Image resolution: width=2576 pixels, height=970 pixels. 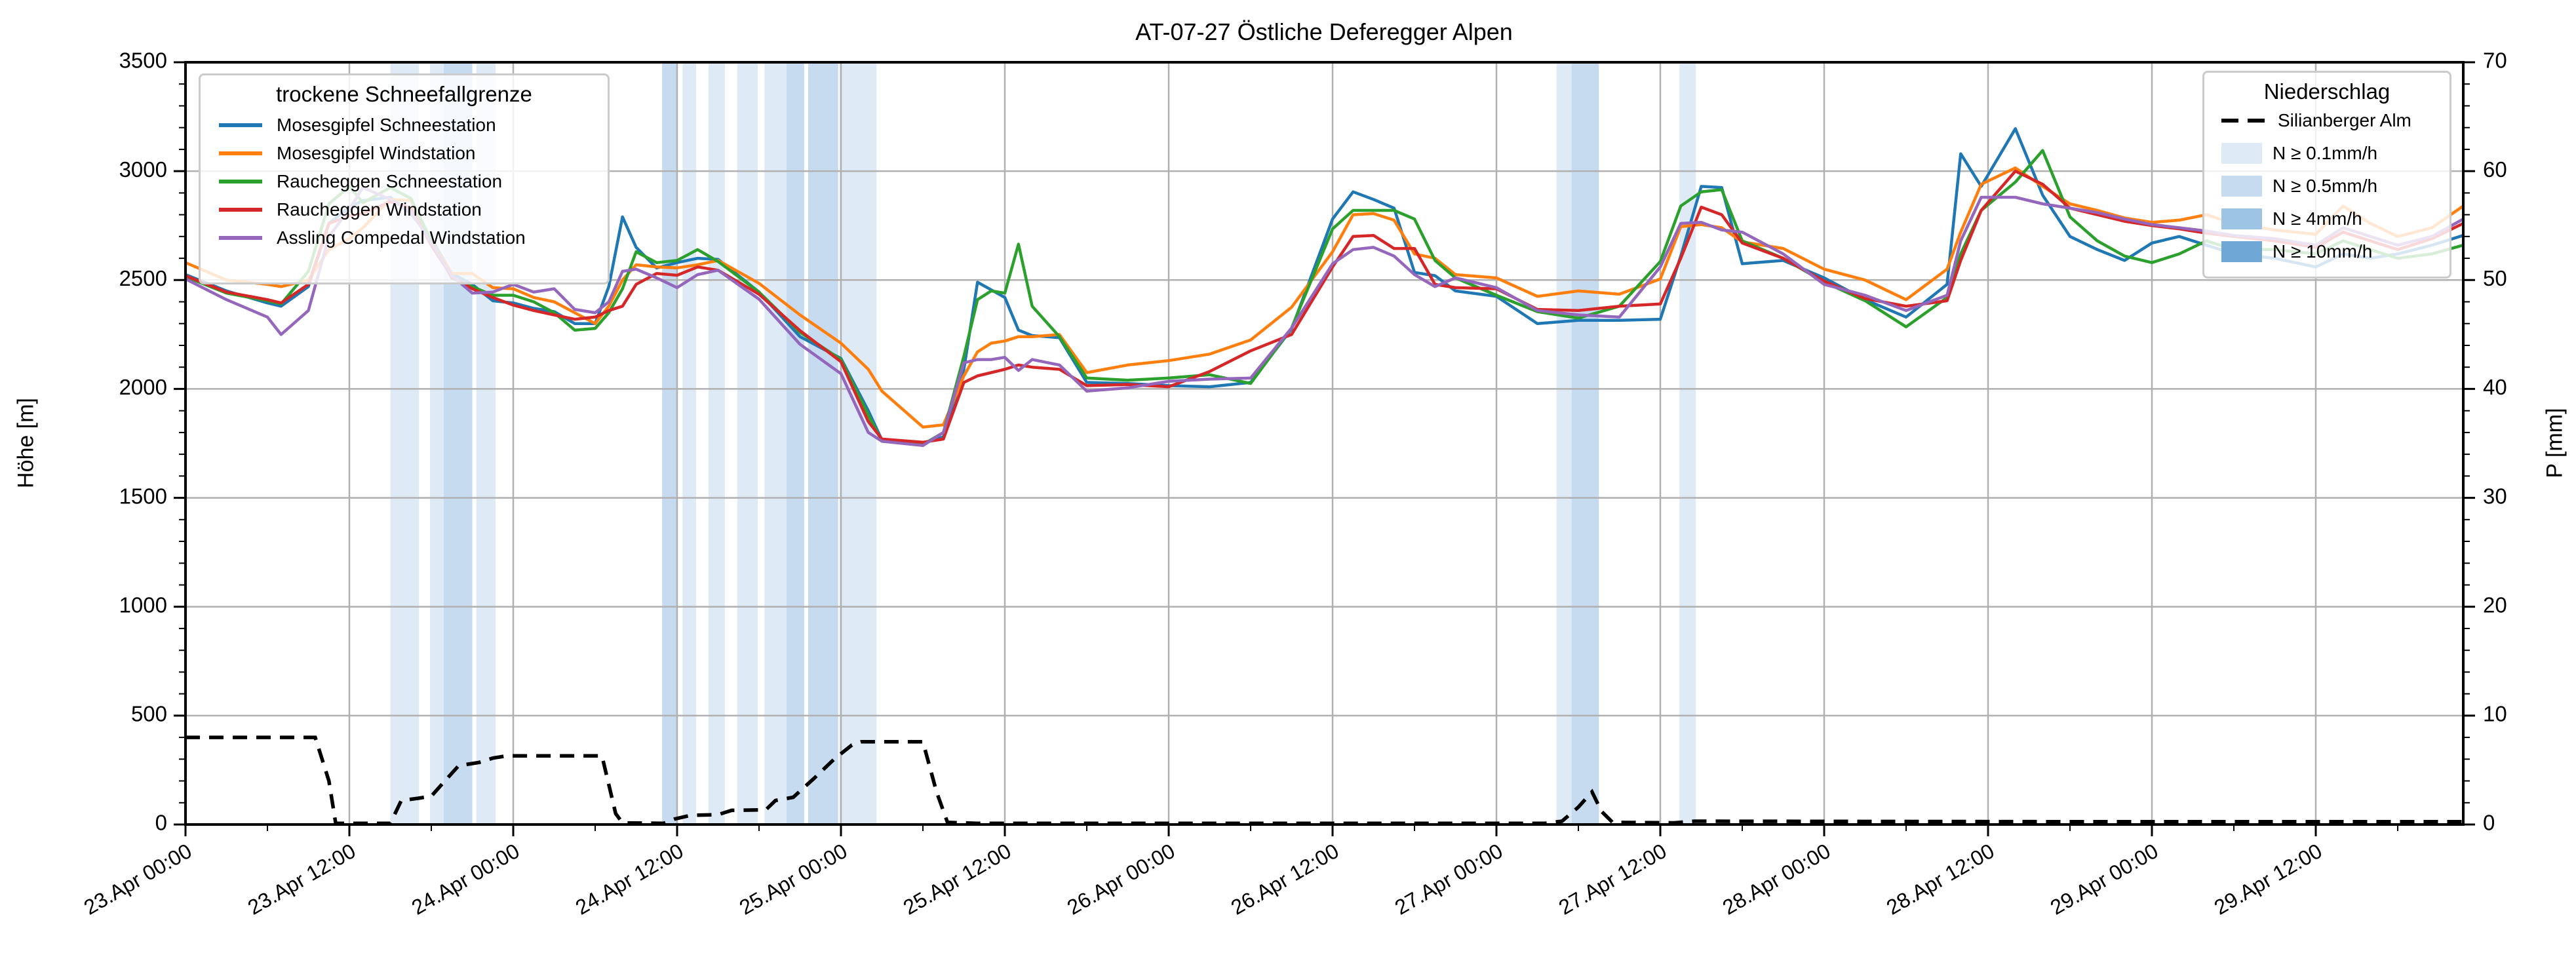 I want to click on y-left-tick-label: 0, so click(x=161, y=823).